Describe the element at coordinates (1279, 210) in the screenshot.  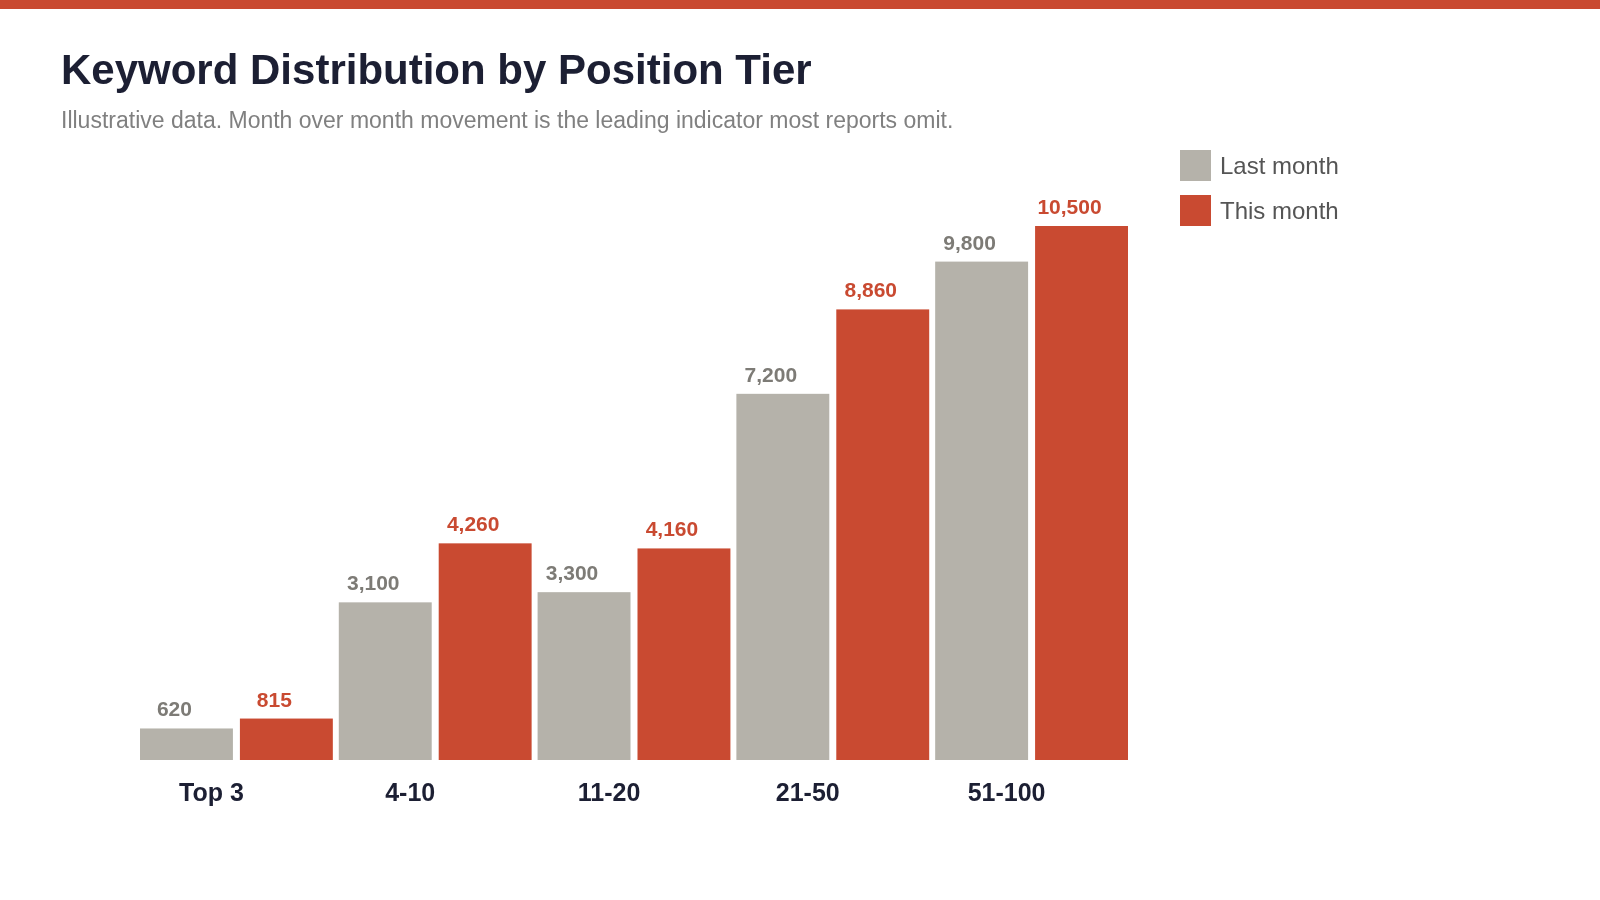
I see `legend-label: This month` at that location.